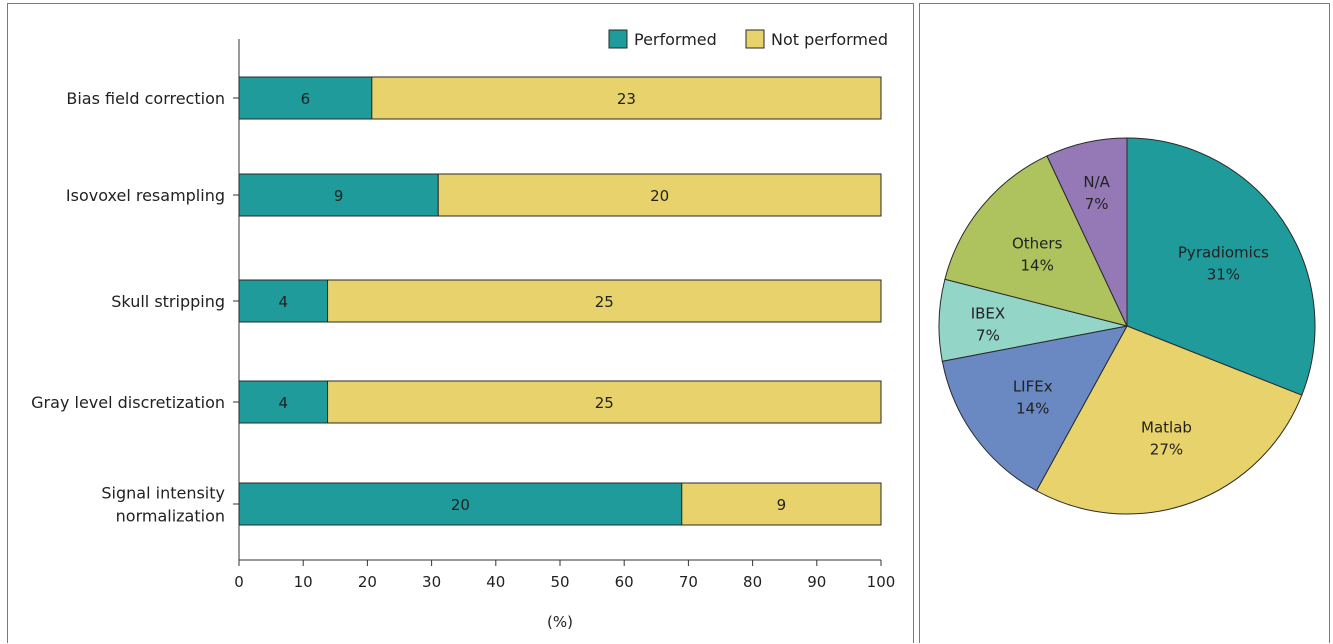  Describe the element at coordinates (1037, 255) in the screenshot. I see `pie-label-others: Others 14%` at that location.